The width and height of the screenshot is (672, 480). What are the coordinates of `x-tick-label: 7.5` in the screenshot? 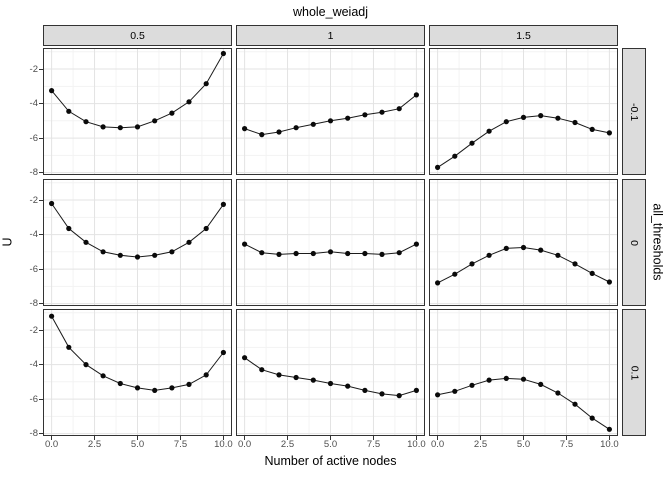 It's located at (373, 444).